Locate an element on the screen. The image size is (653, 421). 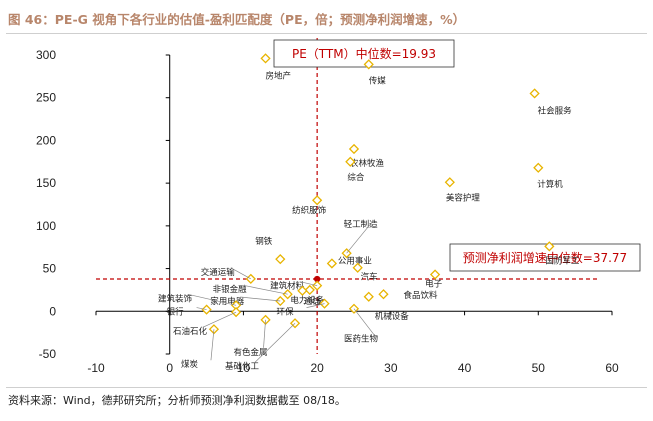
data-point-label: 银行 is located at coordinates (176, 312).